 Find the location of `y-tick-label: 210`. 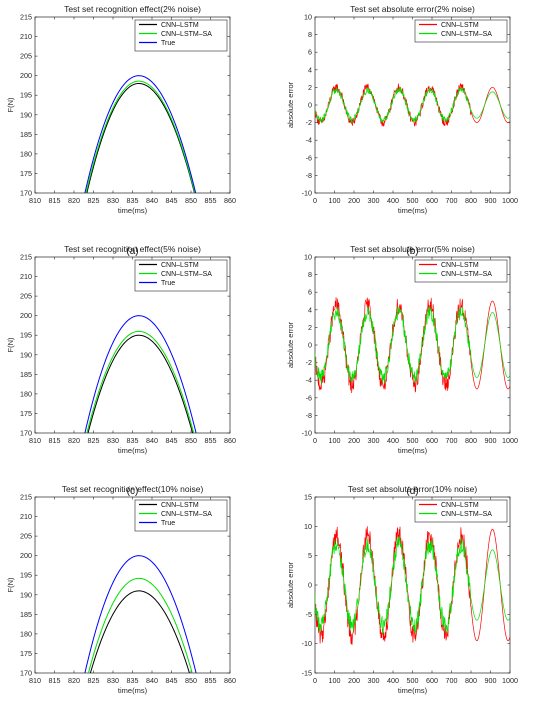

y-tick-label: 210 is located at coordinates (26, 36).